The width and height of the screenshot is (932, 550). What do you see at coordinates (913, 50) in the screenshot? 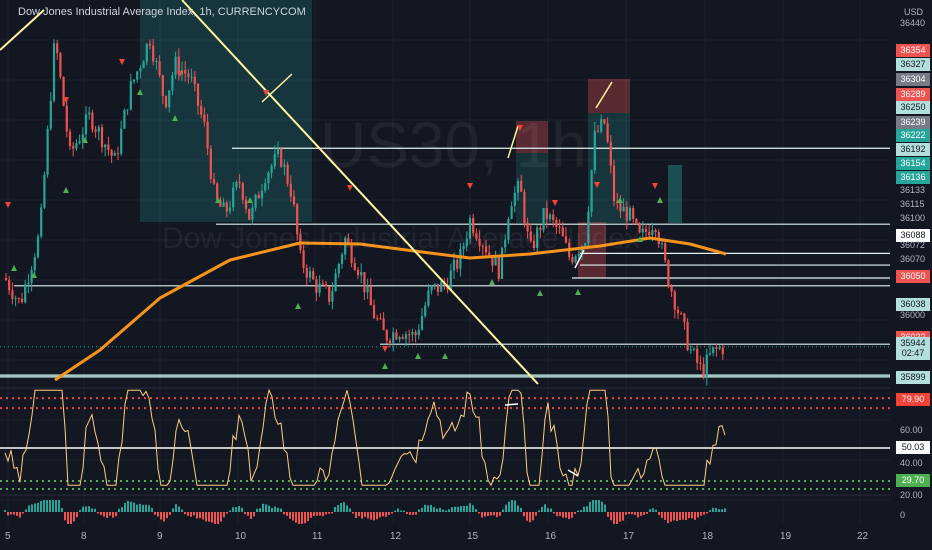
I see `price-tag: 36354` at bounding box center [913, 50].